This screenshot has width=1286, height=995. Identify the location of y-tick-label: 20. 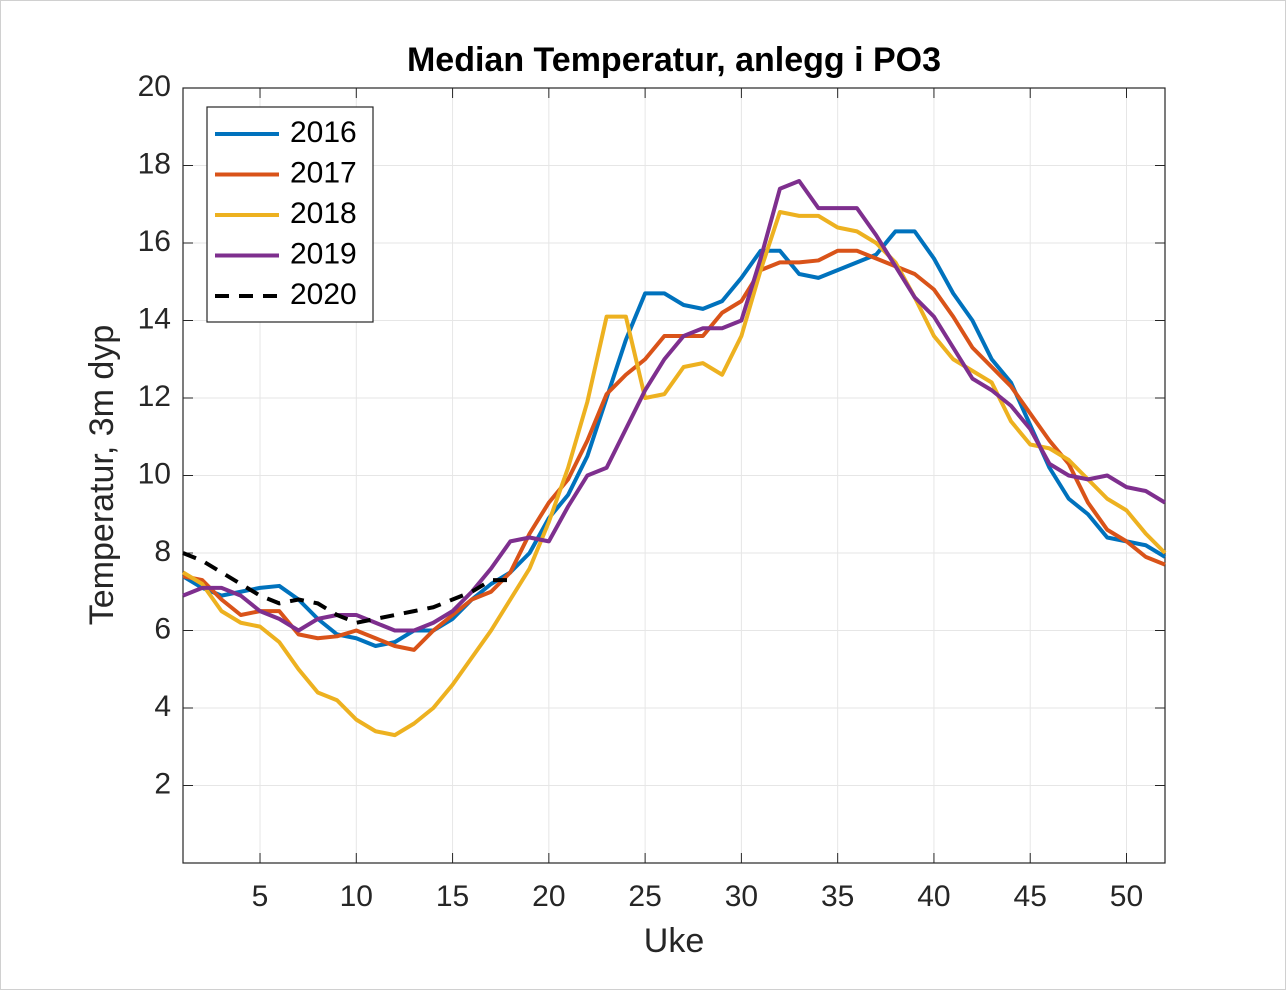
(154, 86).